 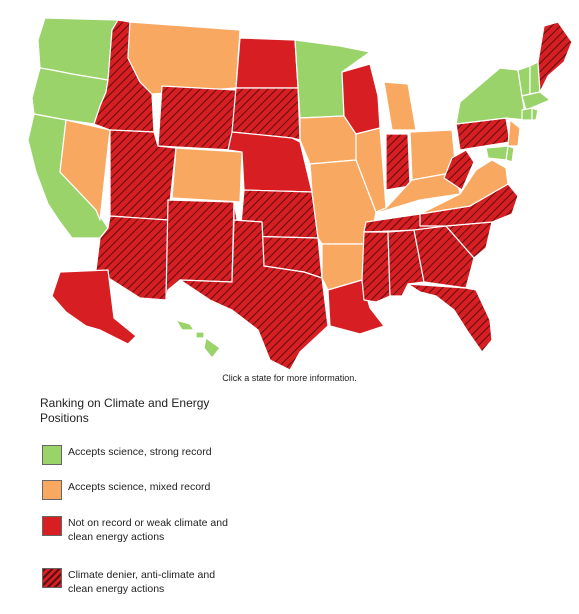 What do you see at coordinates (398, 162) in the screenshot?
I see `state-in` at bounding box center [398, 162].